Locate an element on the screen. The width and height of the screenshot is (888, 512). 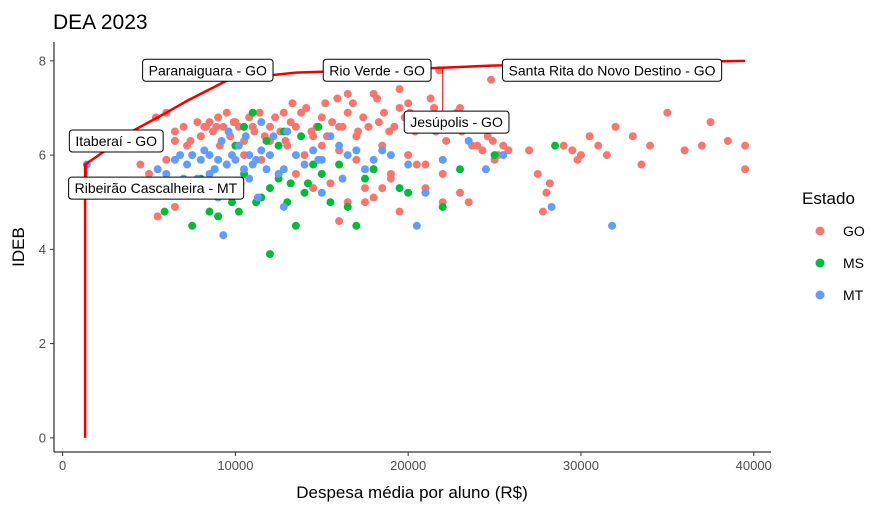
x-tick-label: 20000 is located at coordinates (408, 465).